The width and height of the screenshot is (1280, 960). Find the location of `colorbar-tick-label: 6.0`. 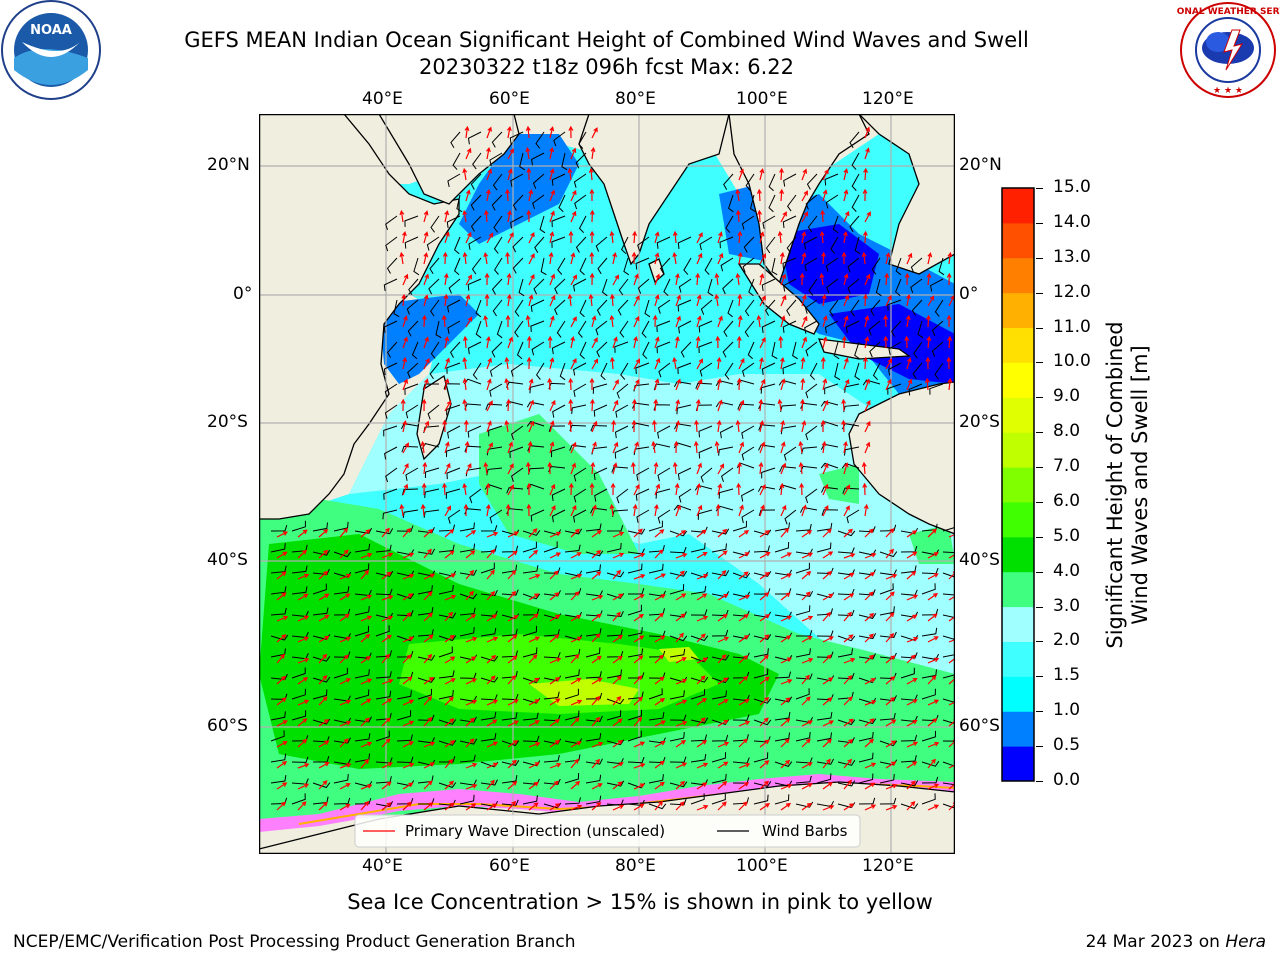

colorbar-tick-label: 6.0 is located at coordinates (1067, 500).